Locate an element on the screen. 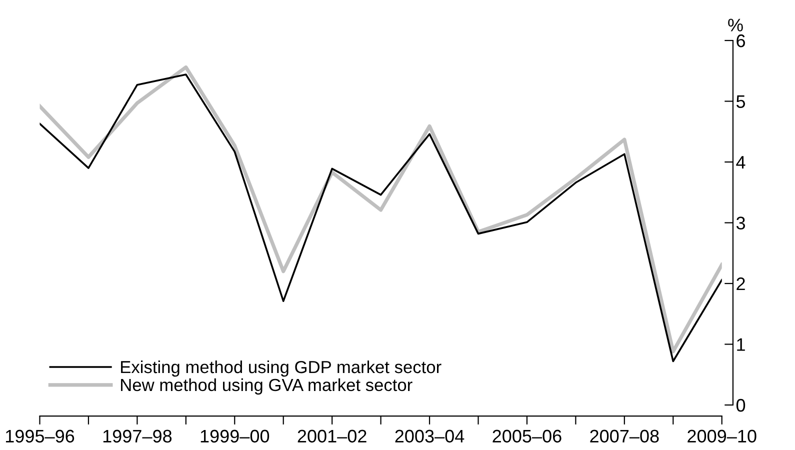 Image resolution: width=795 pixels, height=450 pixels. y-tick-label: 5 is located at coordinates (741, 101).